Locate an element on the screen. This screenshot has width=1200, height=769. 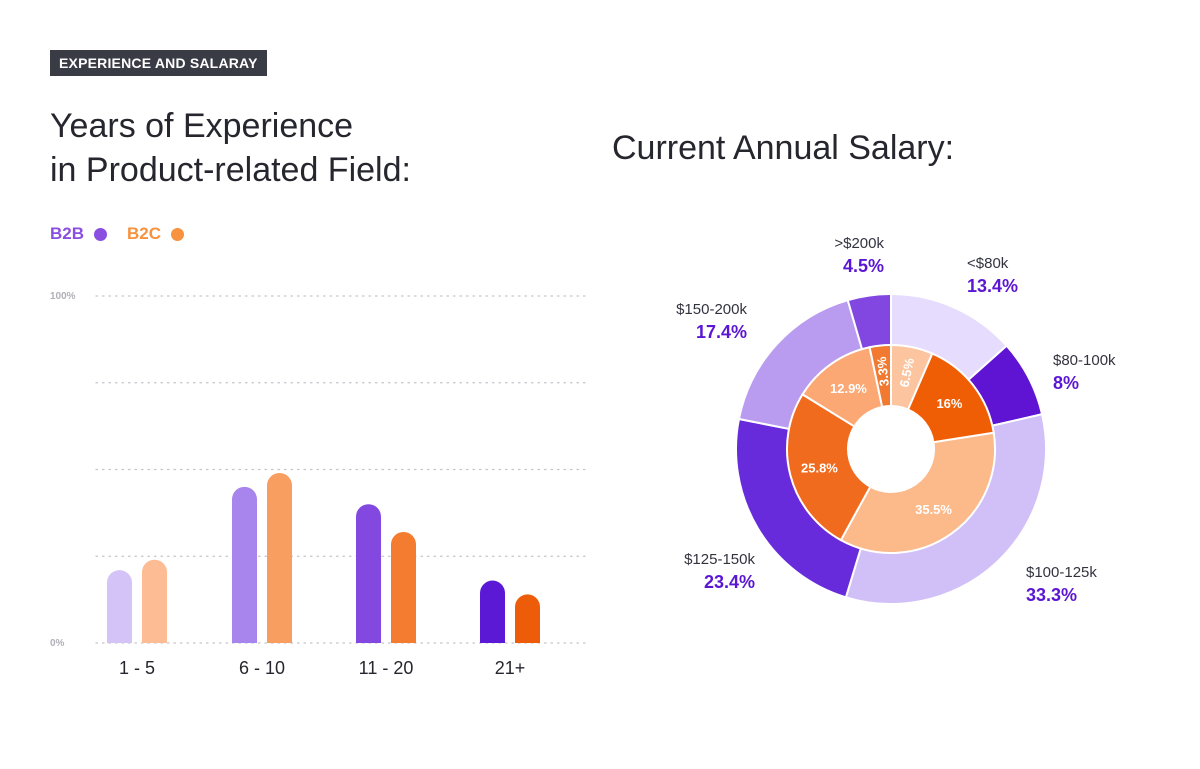
outer-slice-value-2: 8% is located at coordinates (1066, 383).